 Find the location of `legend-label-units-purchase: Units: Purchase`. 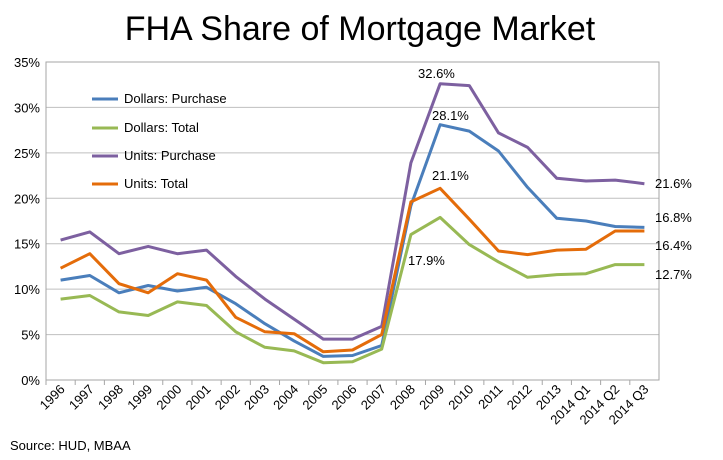

legend-label-units-purchase: Units: Purchase is located at coordinates (170, 155).